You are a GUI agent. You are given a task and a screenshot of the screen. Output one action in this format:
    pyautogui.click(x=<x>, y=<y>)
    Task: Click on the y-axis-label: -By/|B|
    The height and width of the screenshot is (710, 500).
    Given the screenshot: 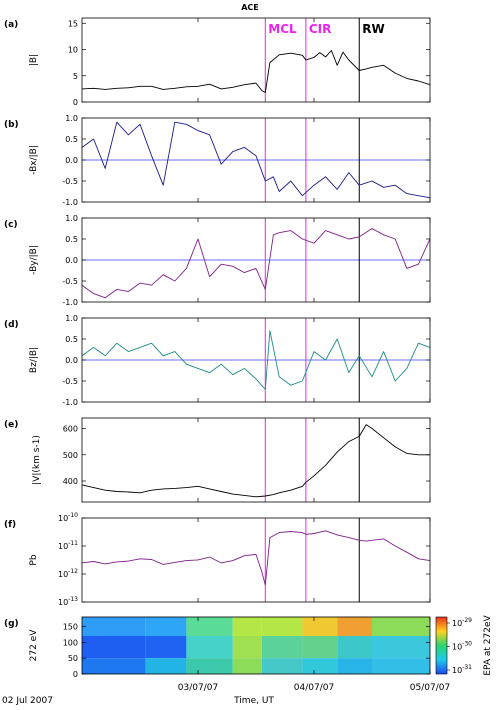 What is the action you would take?
    pyautogui.click(x=34, y=260)
    